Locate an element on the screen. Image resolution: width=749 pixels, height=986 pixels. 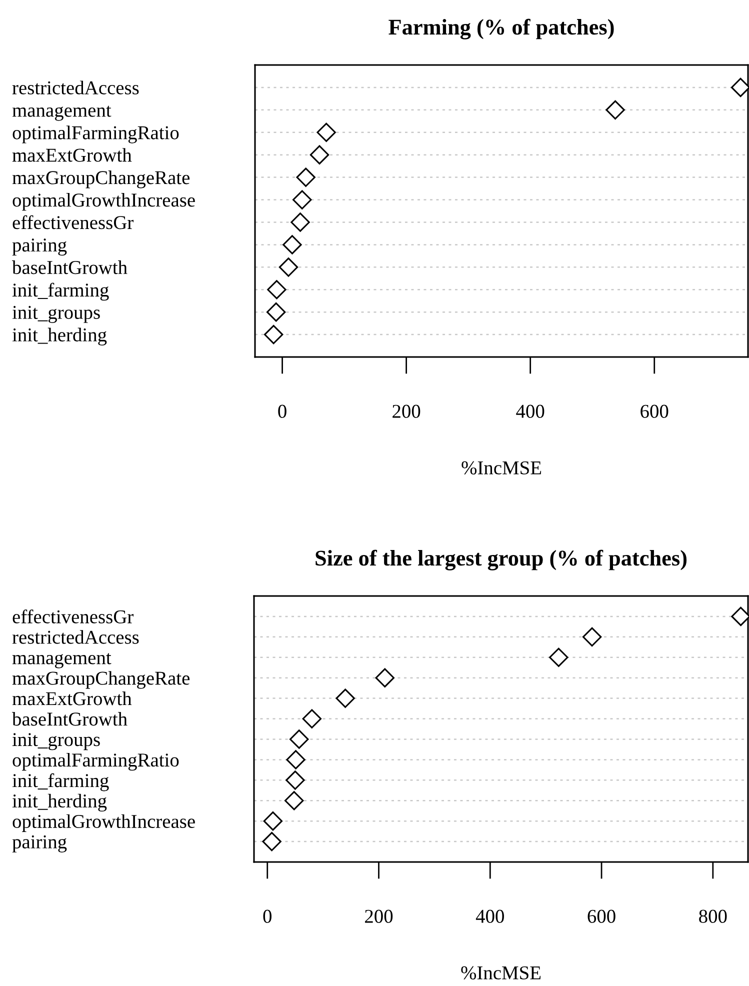
chart-title: Size of the largest group (% of patches) is located at coordinates (501, 560).